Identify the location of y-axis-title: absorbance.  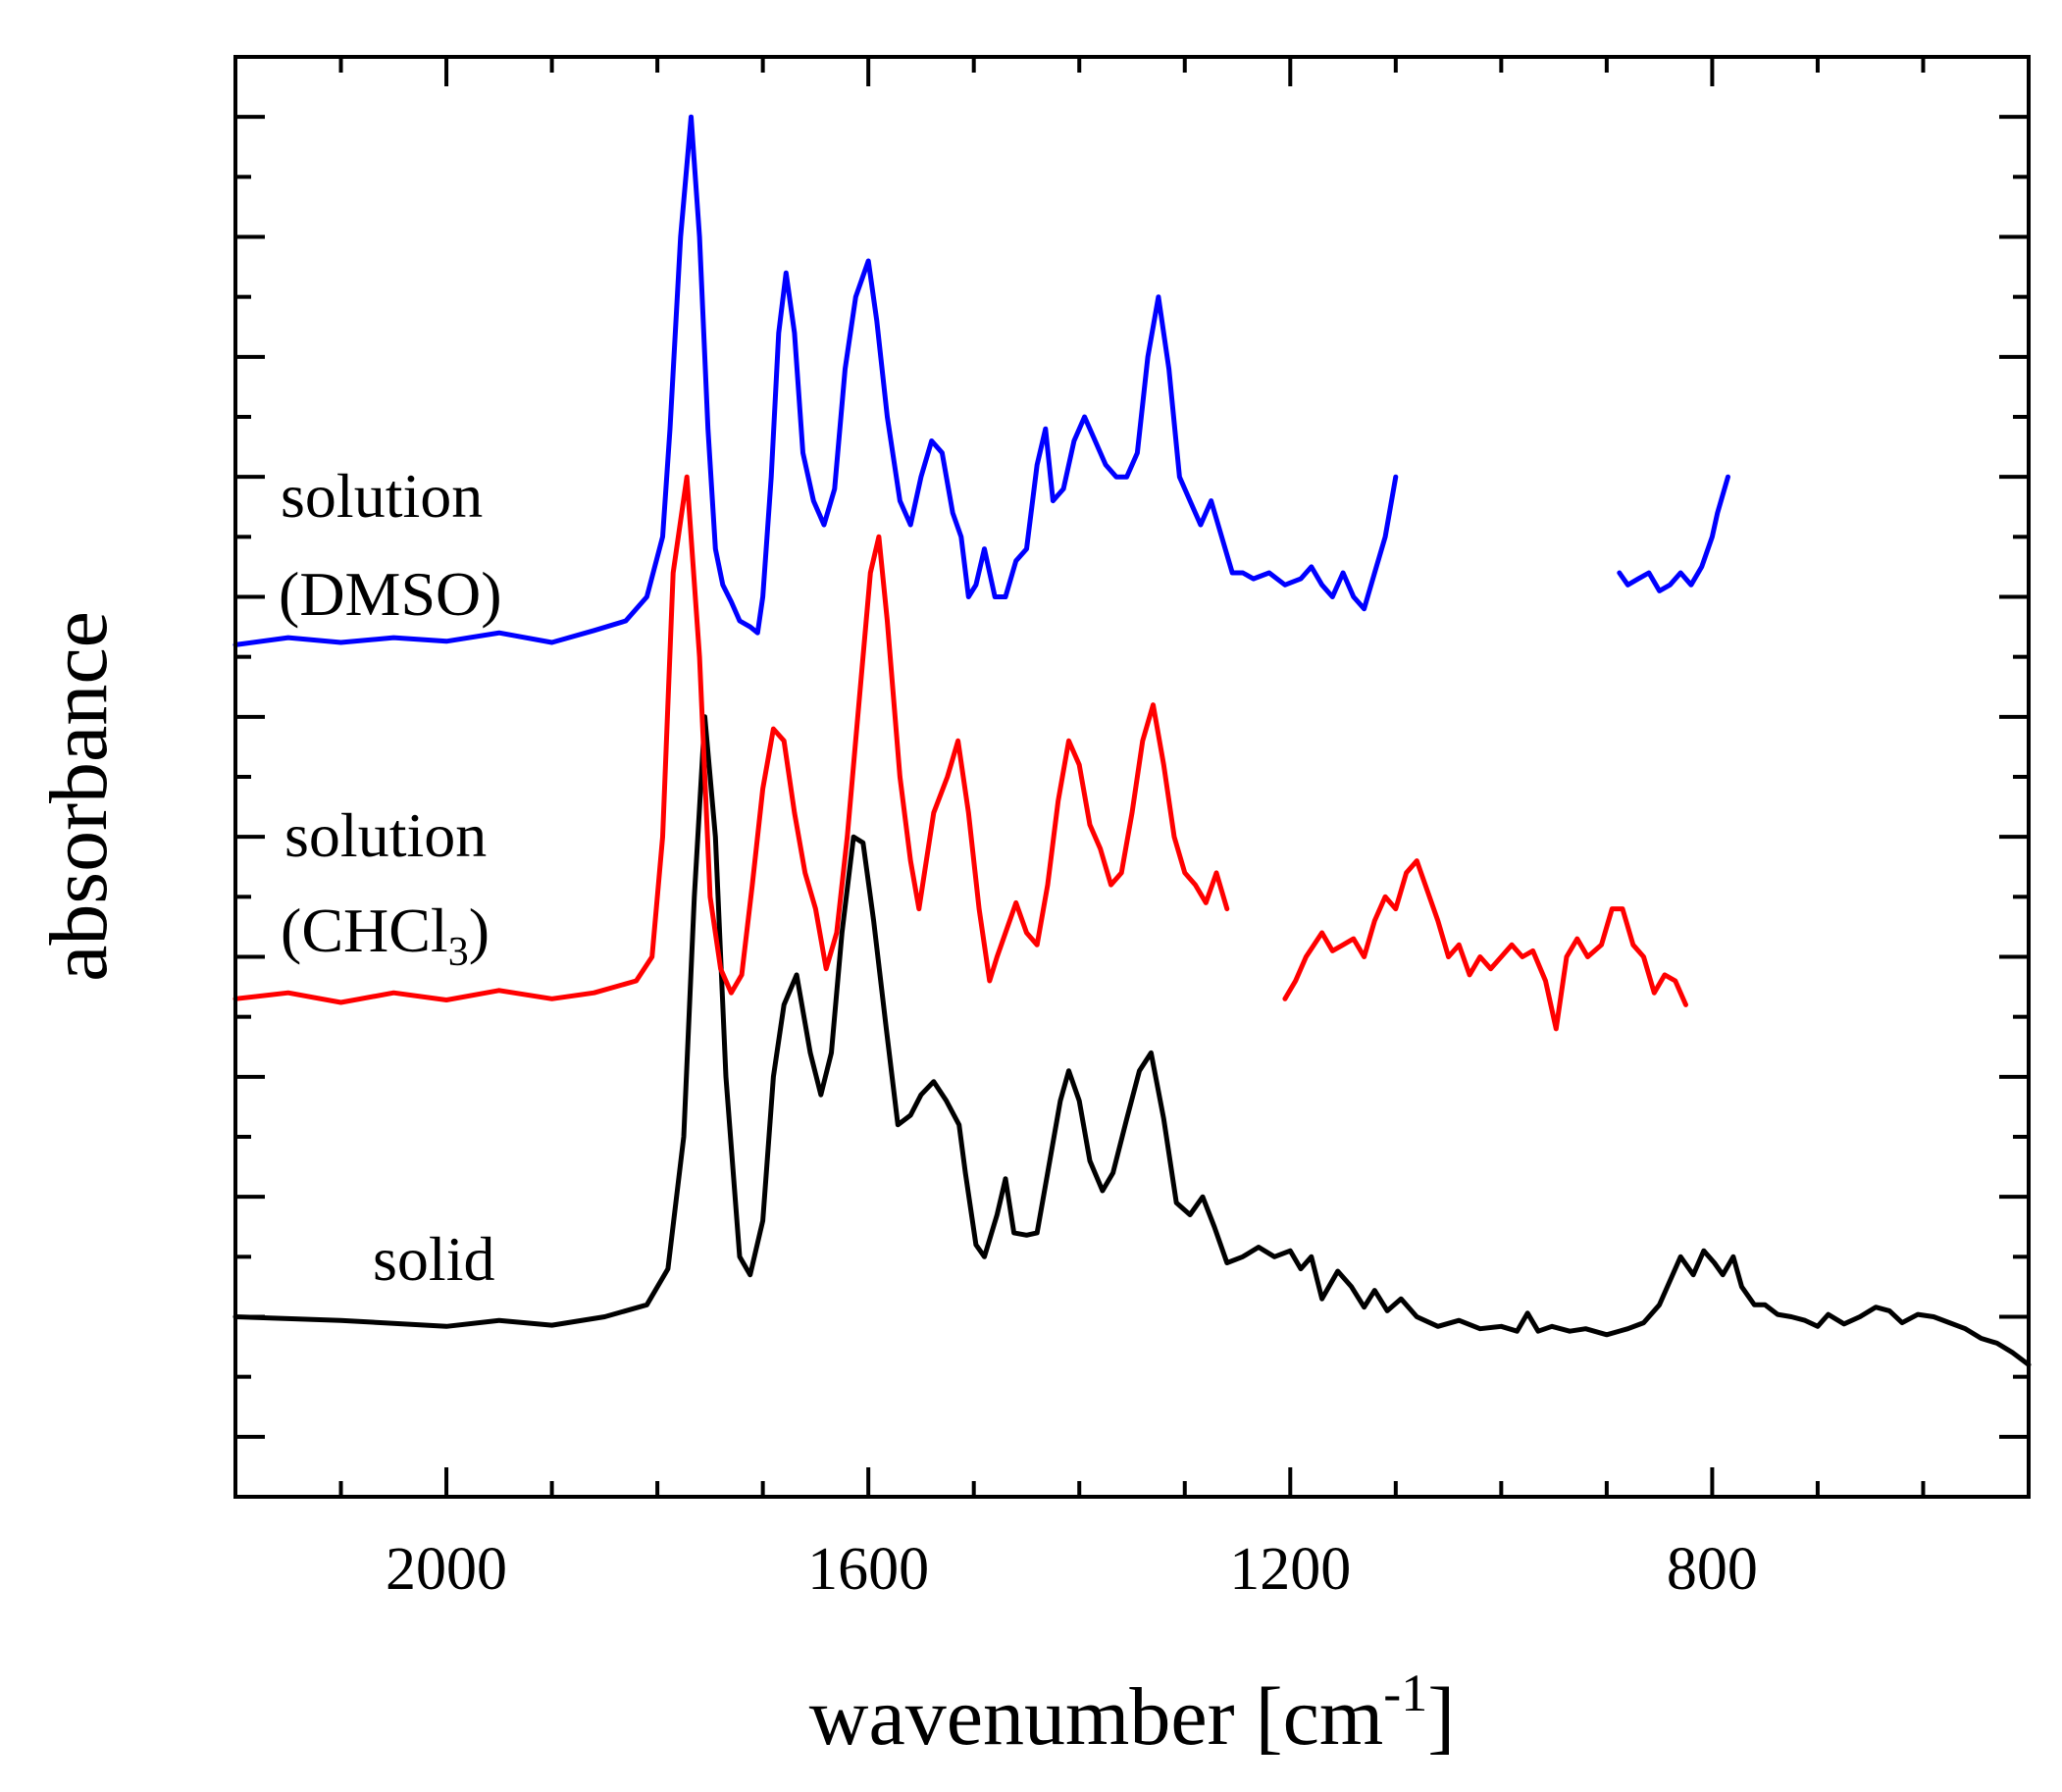
(79, 796).